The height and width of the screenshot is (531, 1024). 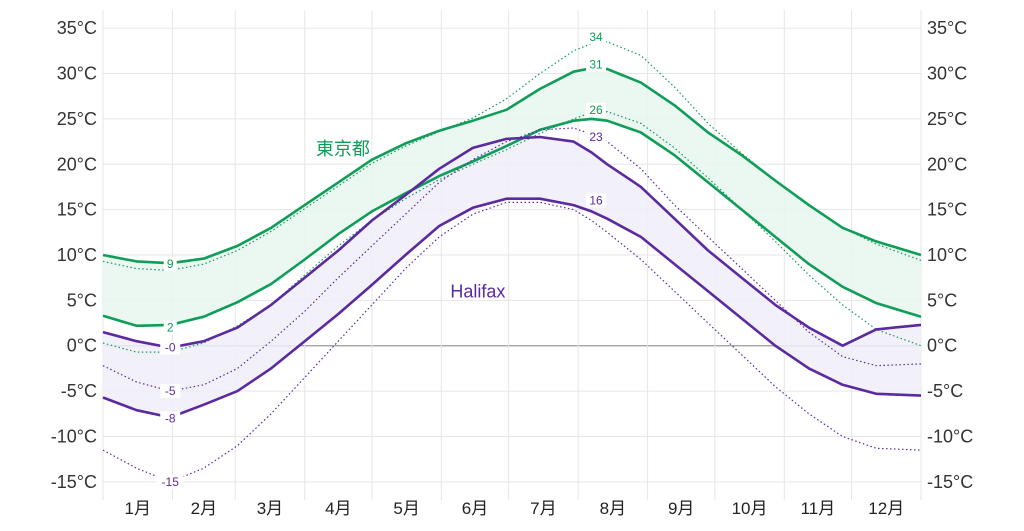 I want to click on data-label: -0, so click(x=170, y=348).